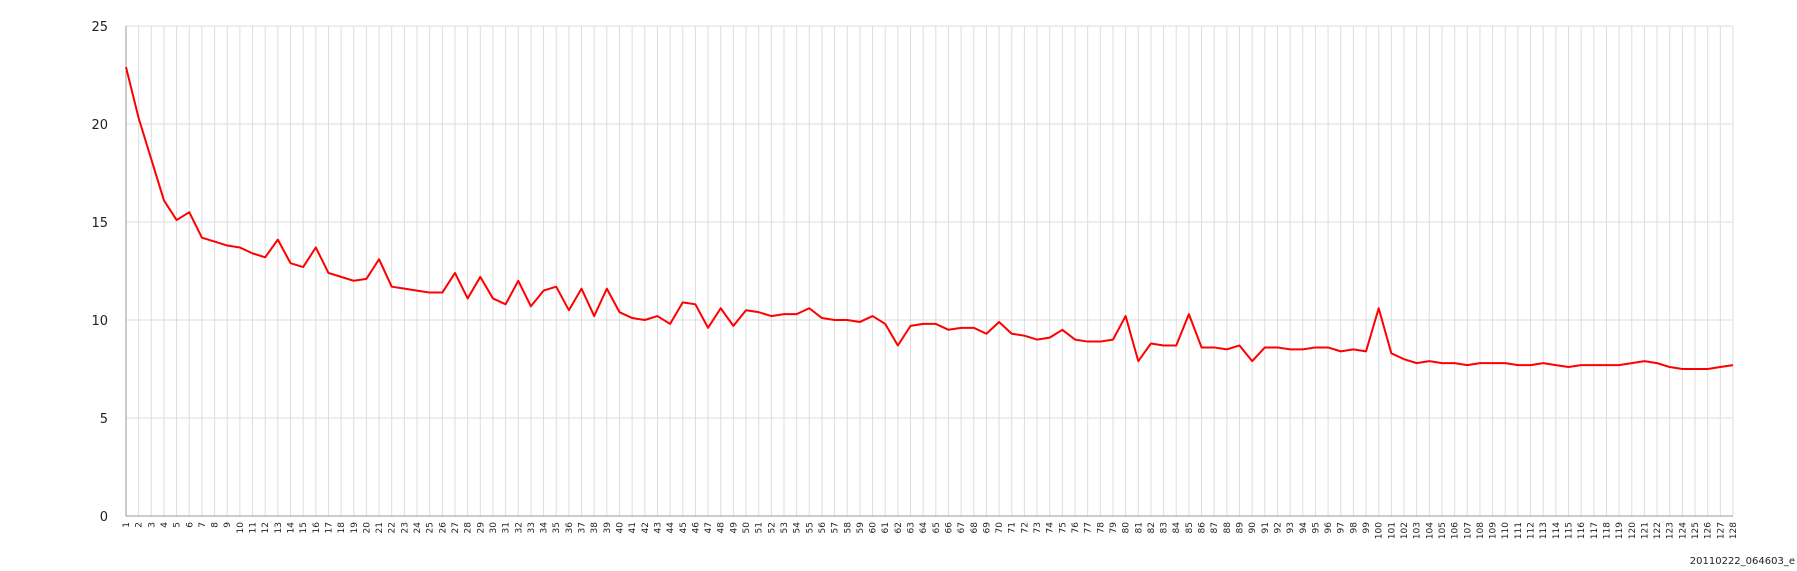 This screenshot has width=1797, height=571. I want to click on y-tick-label: 10, so click(99, 321).